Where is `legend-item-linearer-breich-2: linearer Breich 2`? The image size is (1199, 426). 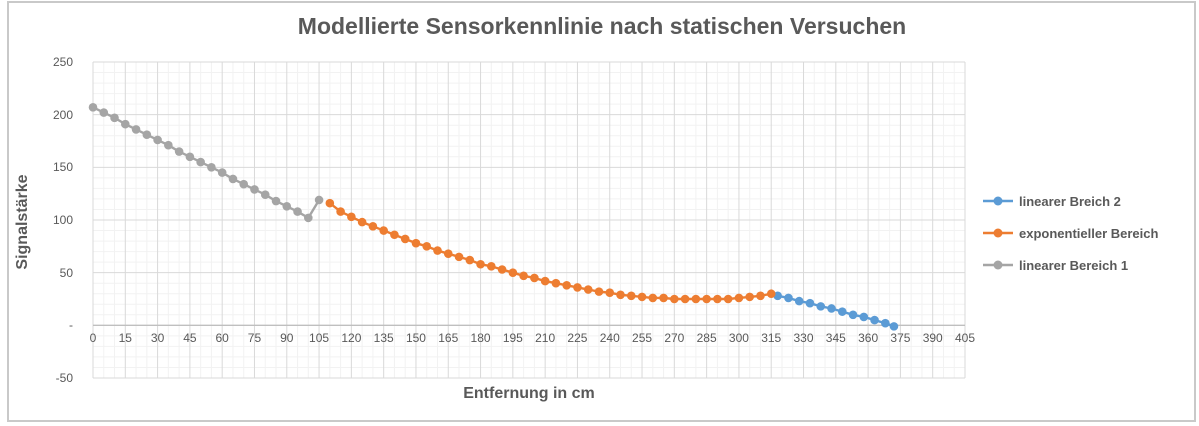 legend-item-linearer-breich-2: linearer Breich 2 is located at coordinates (1070, 201).